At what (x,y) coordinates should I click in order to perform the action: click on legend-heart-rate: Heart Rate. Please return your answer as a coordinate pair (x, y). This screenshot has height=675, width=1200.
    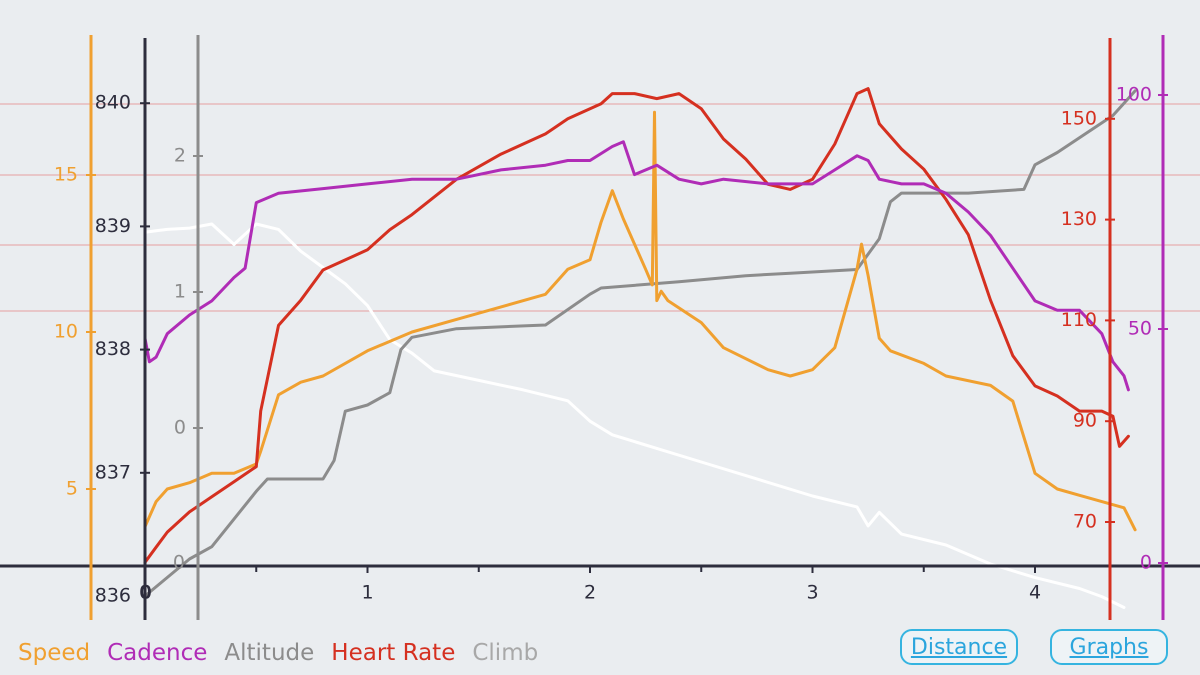
    Looking at the image, I should click on (393, 653).